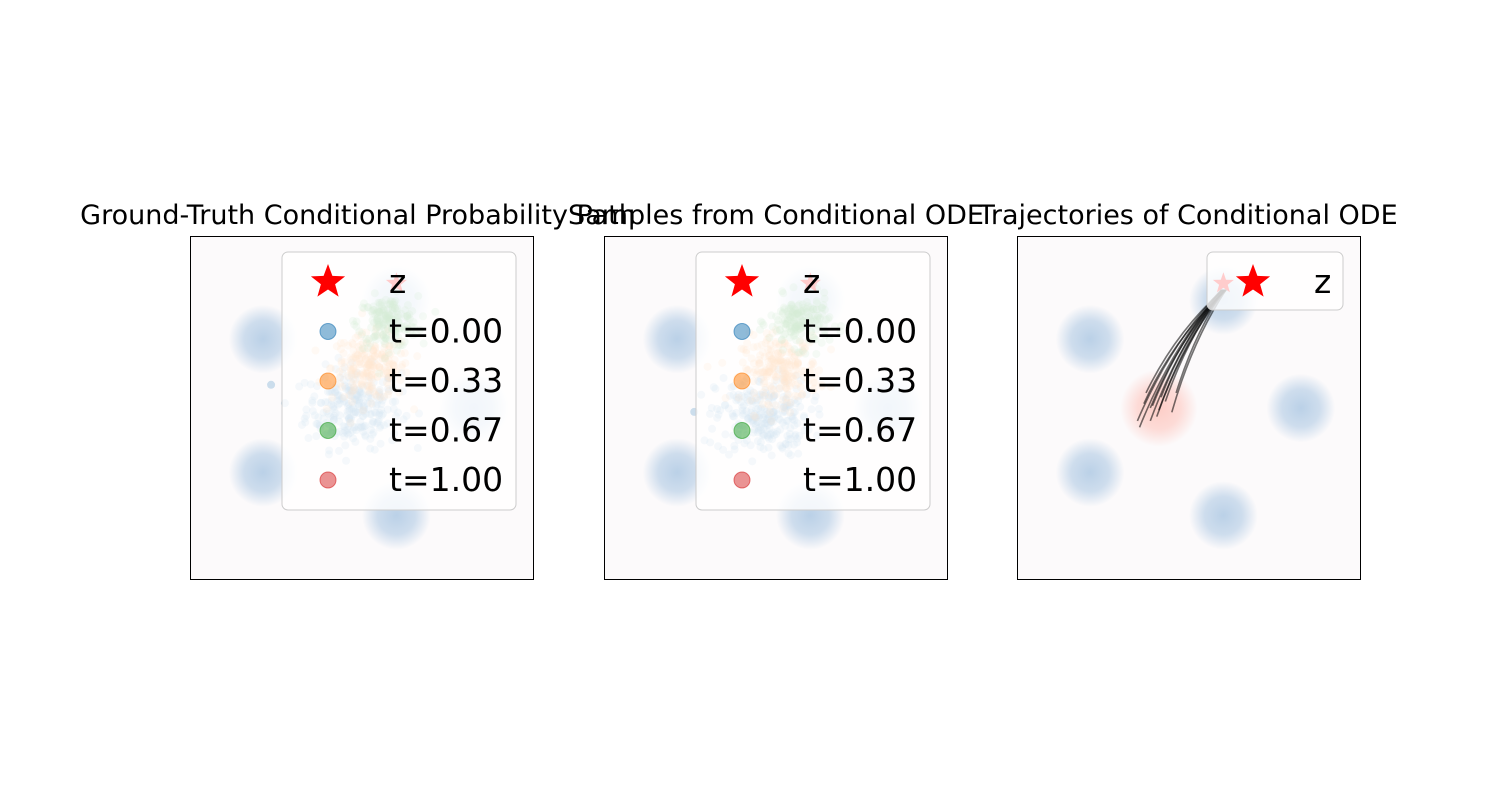  Describe the element at coordinates (1188, 215) in the screenshot. I see `panel-title-2: Trajectories of Conditional ODE` at that location.